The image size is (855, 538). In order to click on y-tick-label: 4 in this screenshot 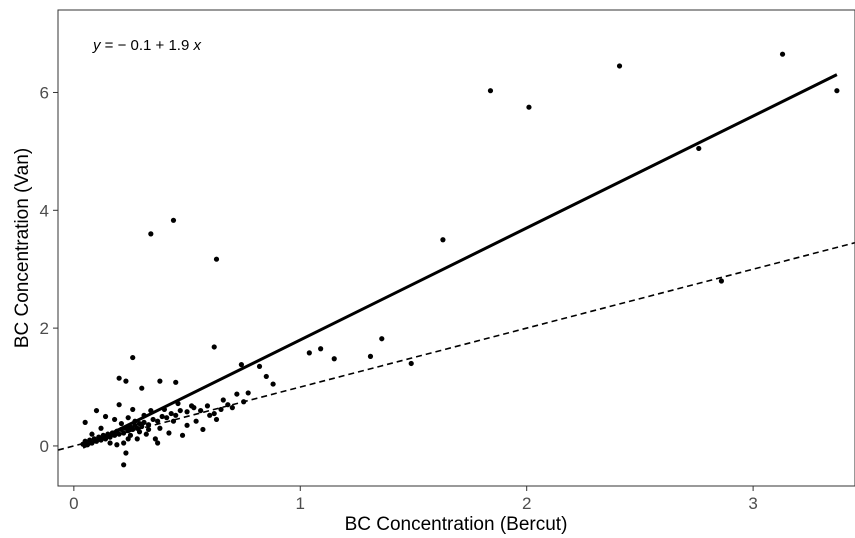, I will do `click(44, 210)`.